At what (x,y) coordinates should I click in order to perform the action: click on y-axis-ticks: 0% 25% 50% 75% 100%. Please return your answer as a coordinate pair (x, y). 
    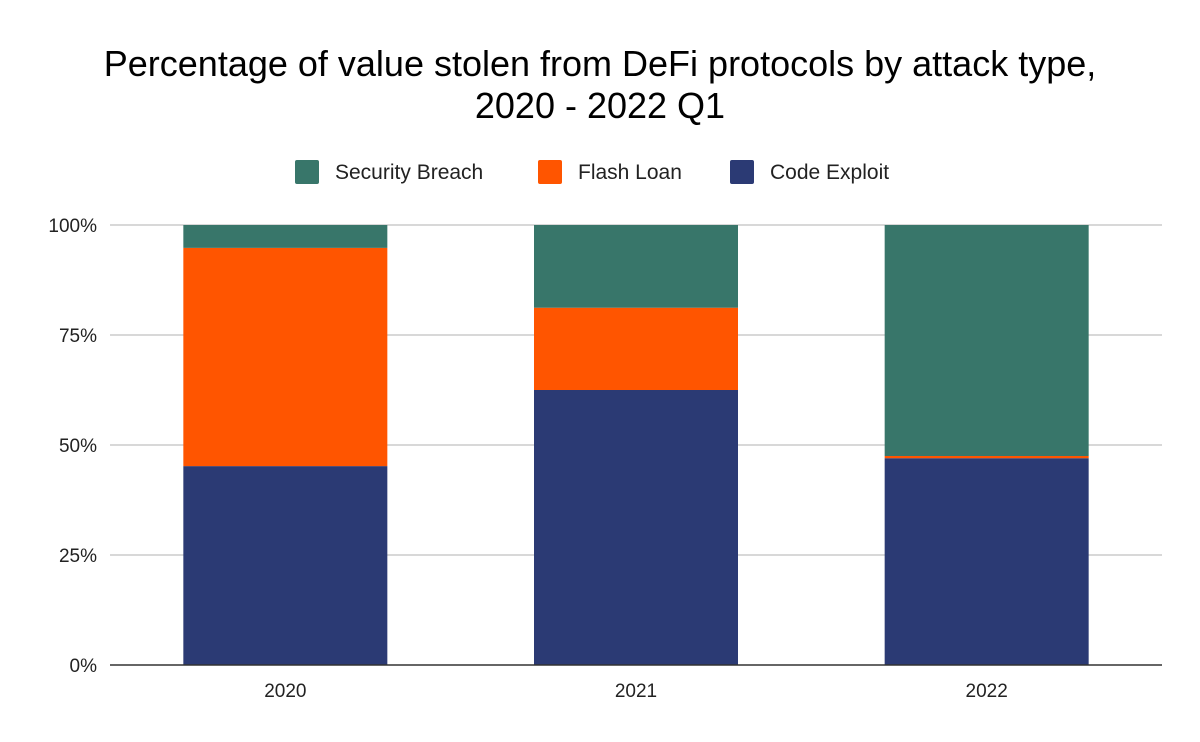
    Looking at the image, I should click on (72, 446).